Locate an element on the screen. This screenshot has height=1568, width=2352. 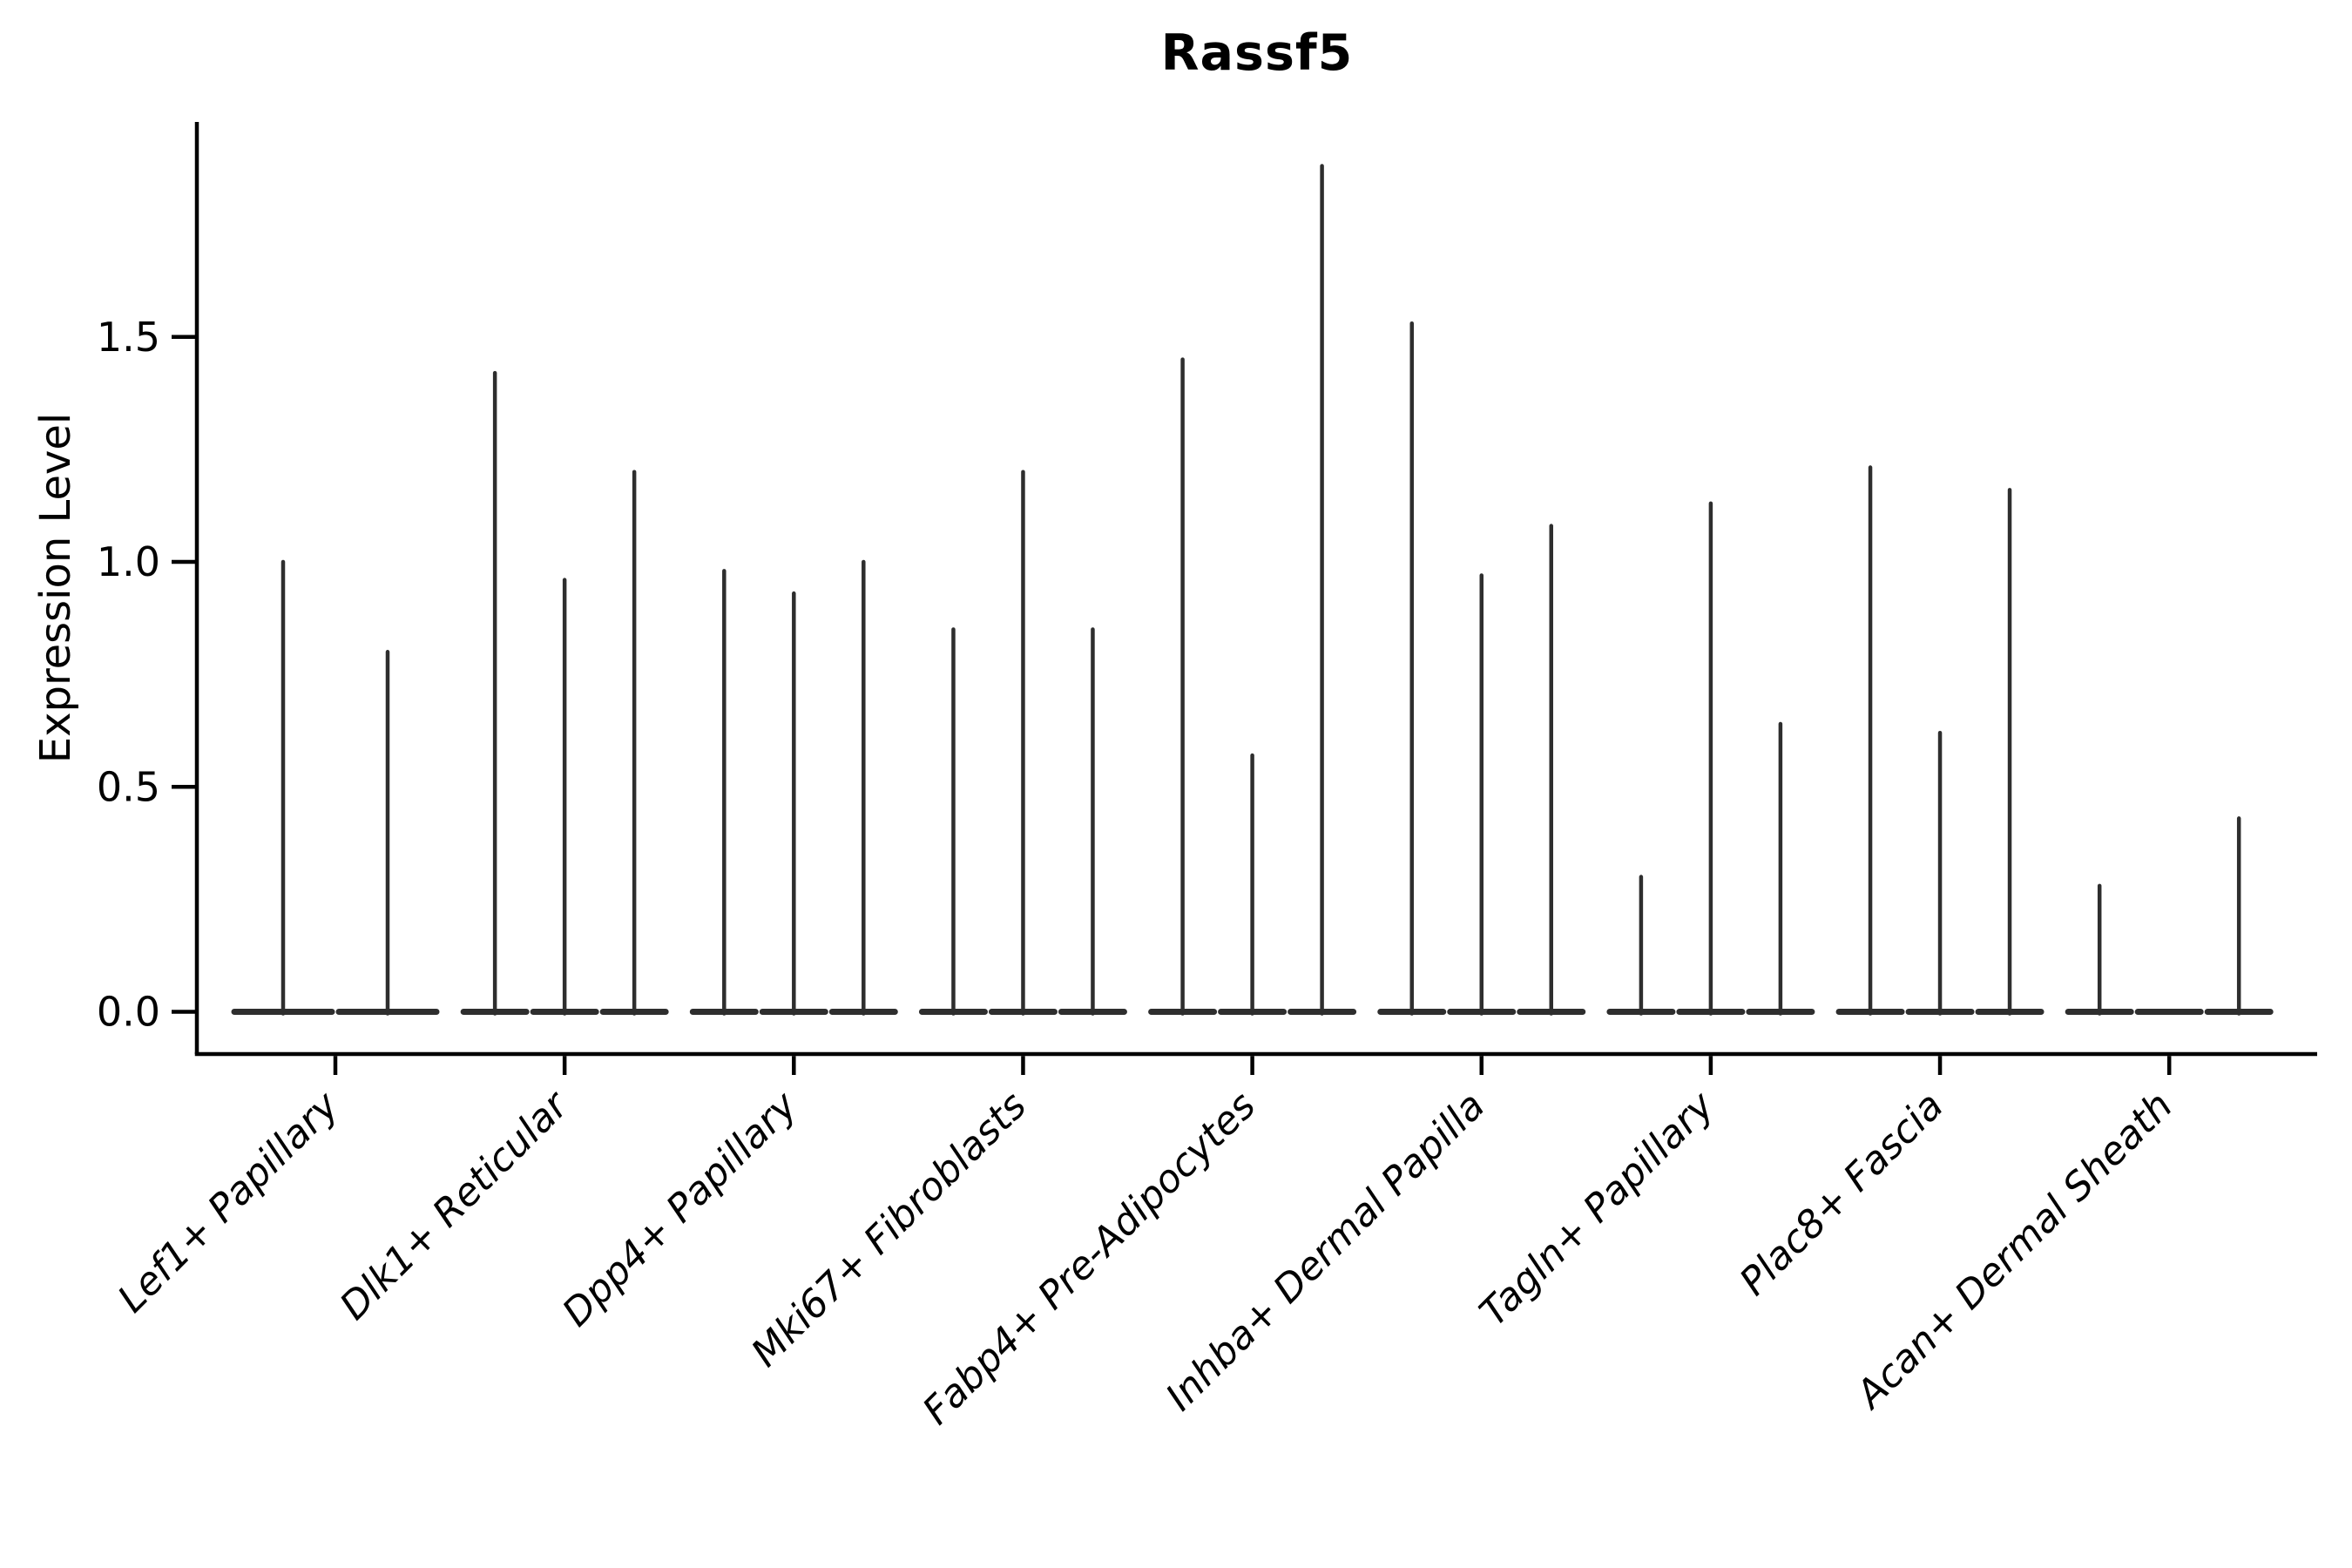
chart-title: Rassf5 is located at coordinates (1257, 53).